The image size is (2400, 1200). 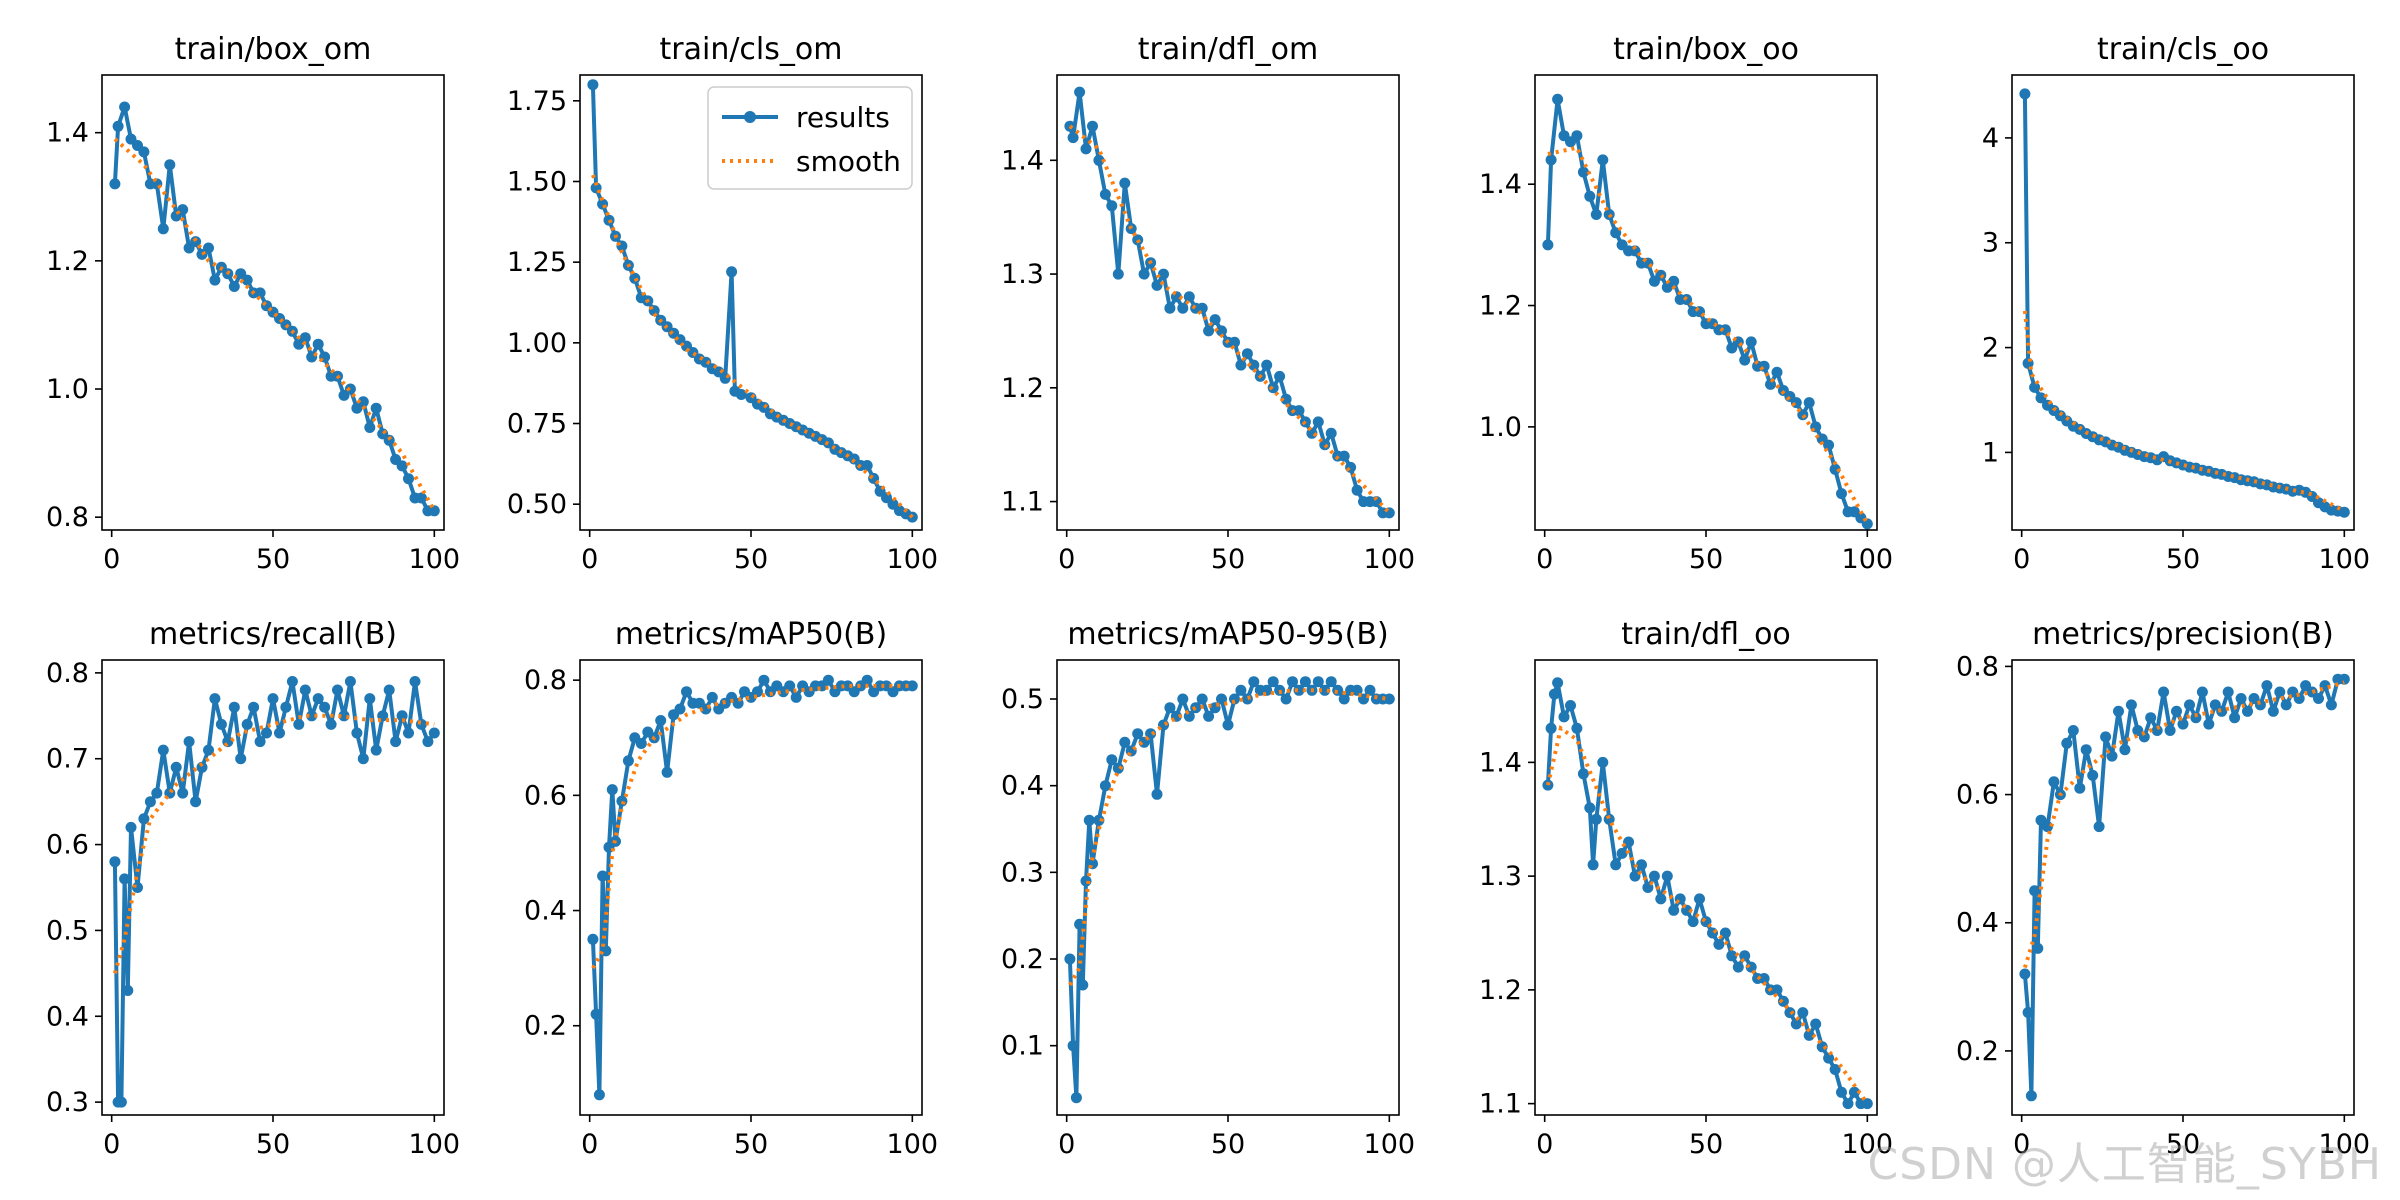 I want to click on subplot-10: metrics/precision(B) 0 50 100 0.2 0.4 0.6 0.8, so click(x=2163, y=888).